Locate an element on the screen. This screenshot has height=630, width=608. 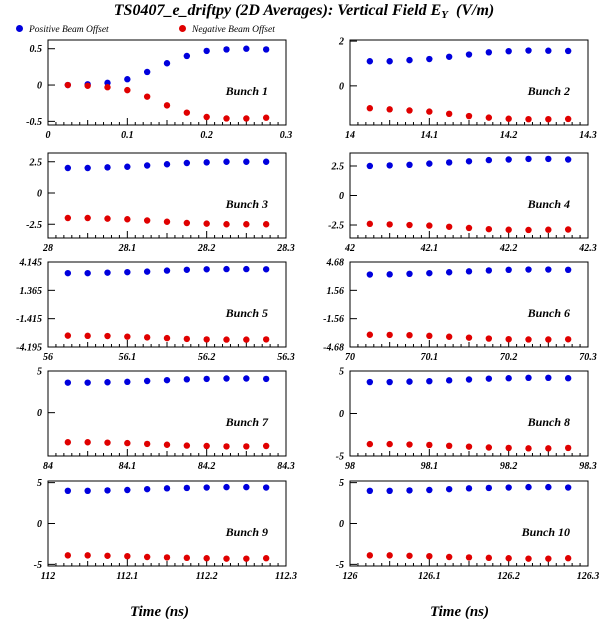
panel-3-y-tick-label: -2.5 is located at coordinates (34, 225).